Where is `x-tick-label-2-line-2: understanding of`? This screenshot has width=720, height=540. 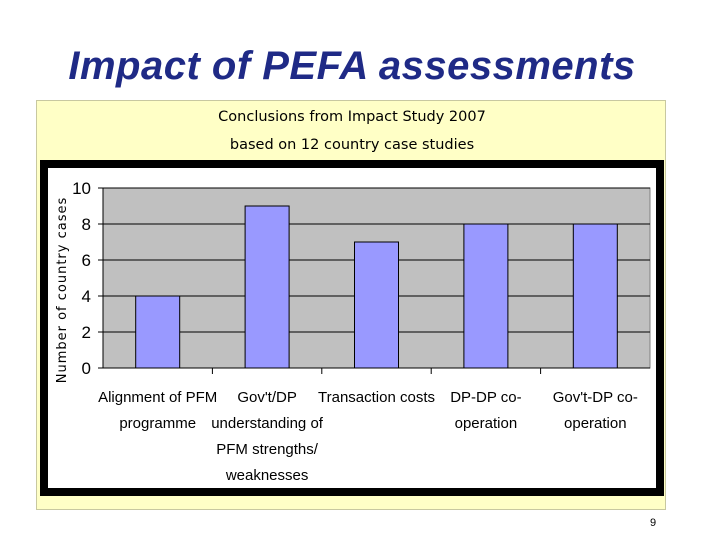 x-tick-label-2-line-2: understanding of is located at coordinates (267, 423).